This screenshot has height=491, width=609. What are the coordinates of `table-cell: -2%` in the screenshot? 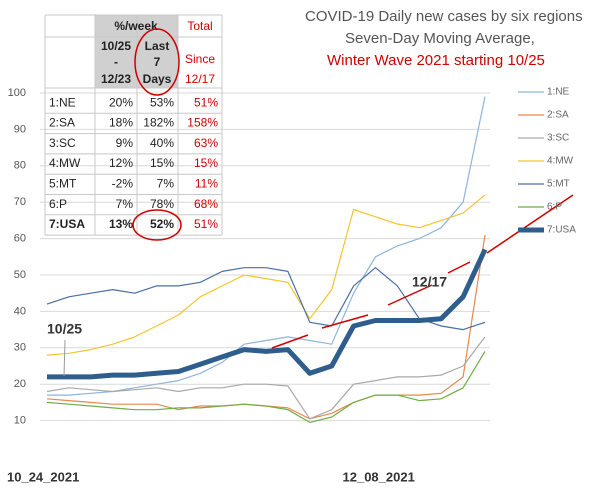 It's located at (123, 184).